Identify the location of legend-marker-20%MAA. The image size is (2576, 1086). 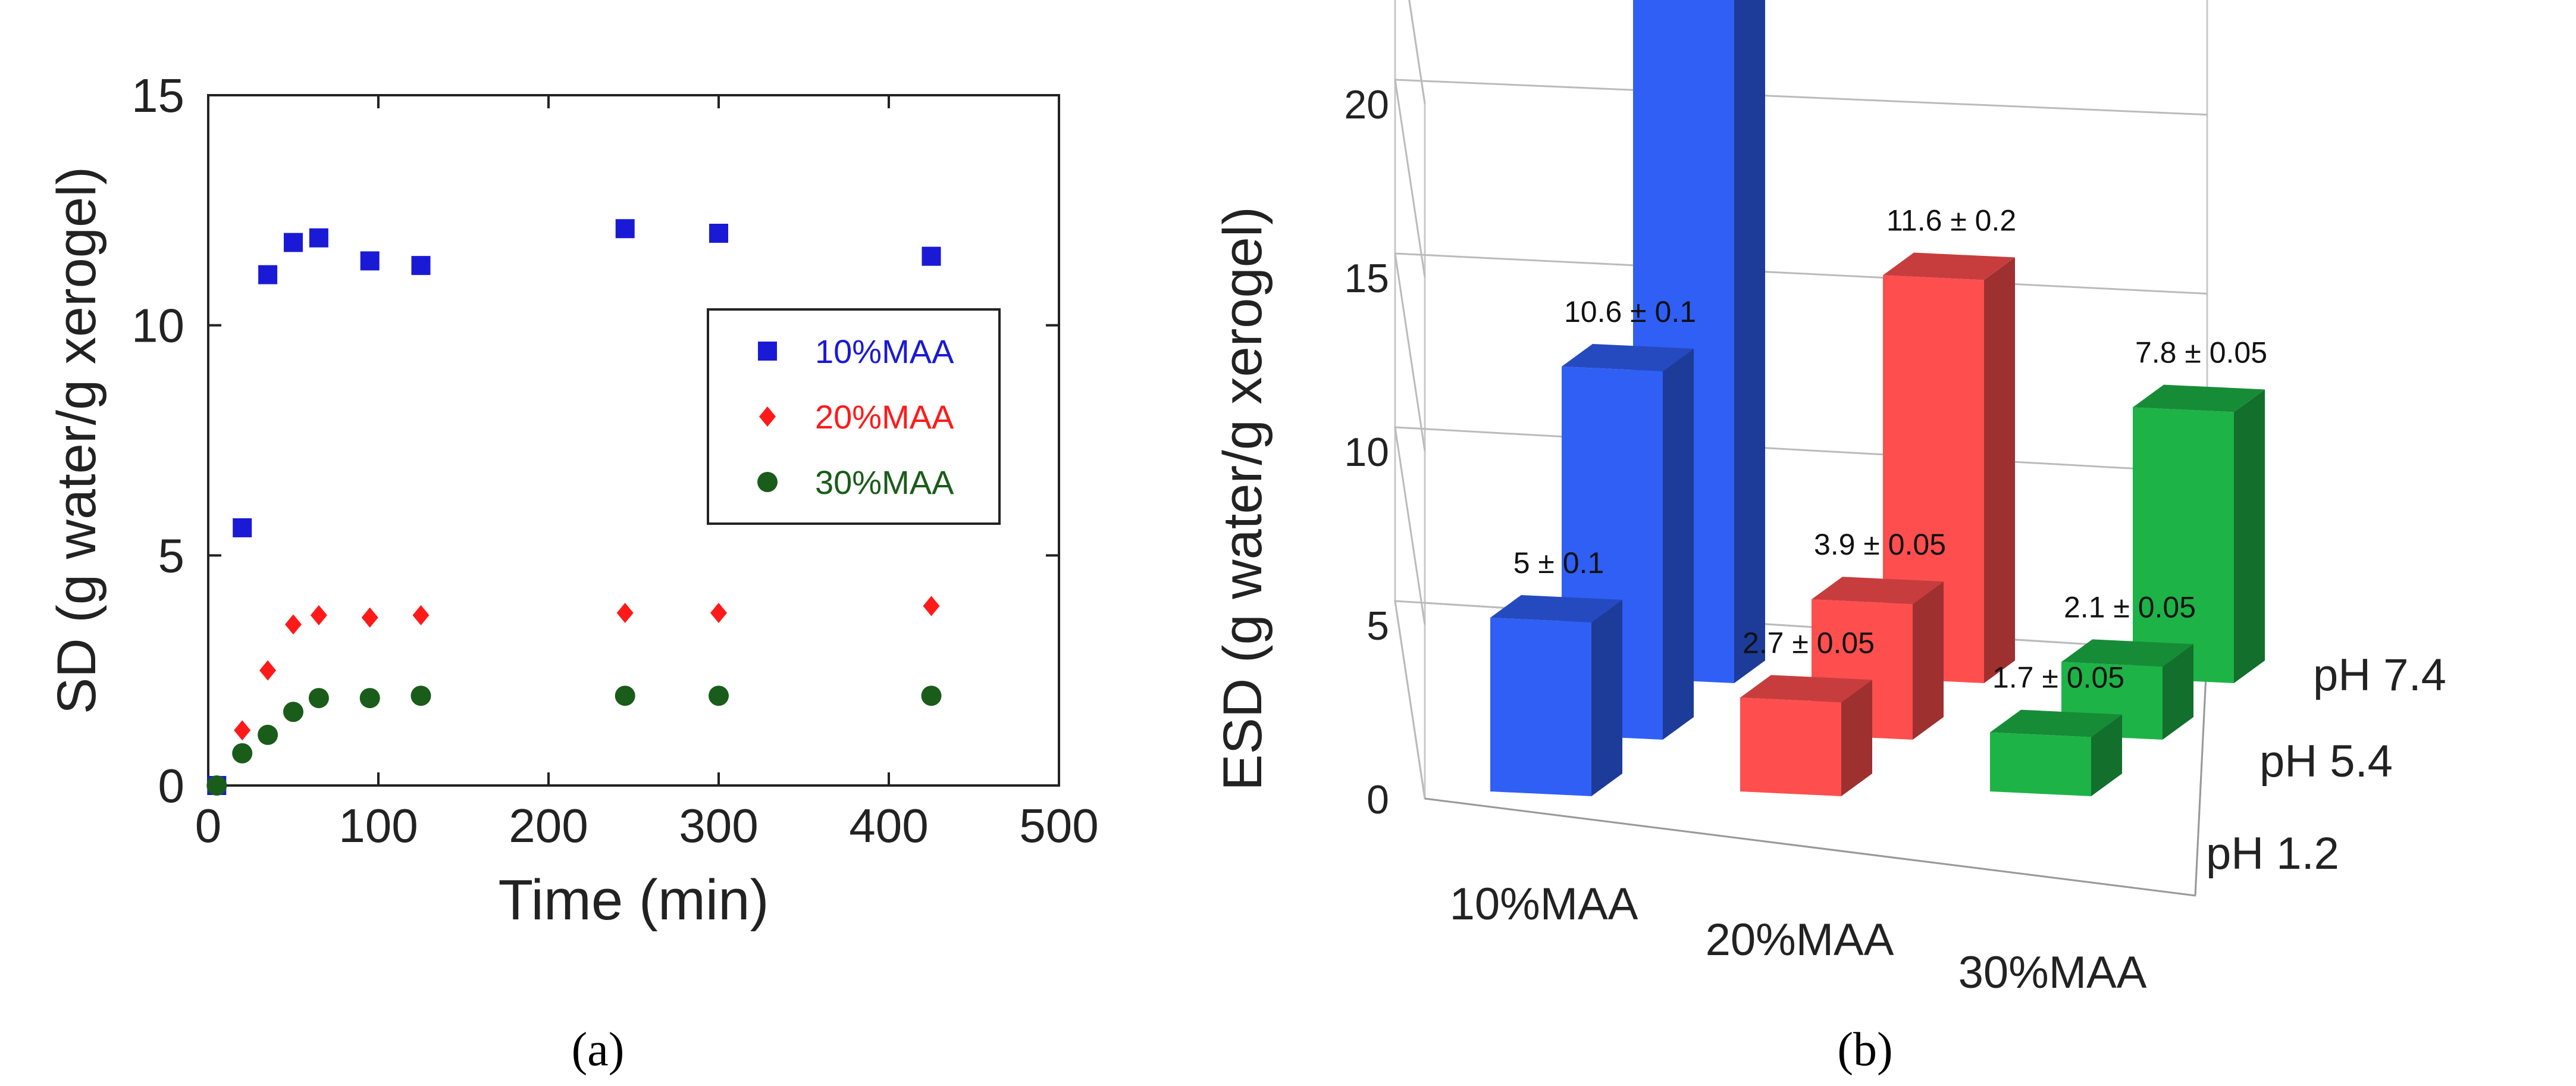
(768, 416).